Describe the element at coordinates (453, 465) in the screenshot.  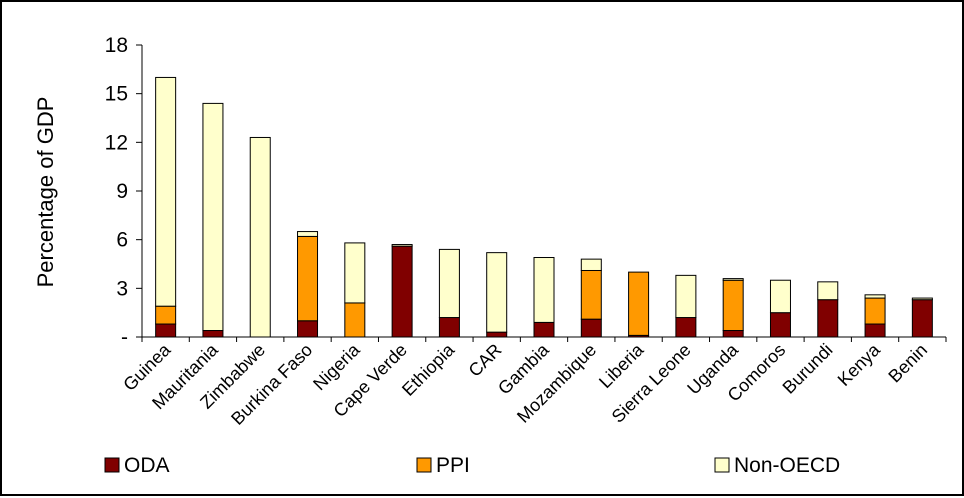
I see `legend-label: PPI` at that location.